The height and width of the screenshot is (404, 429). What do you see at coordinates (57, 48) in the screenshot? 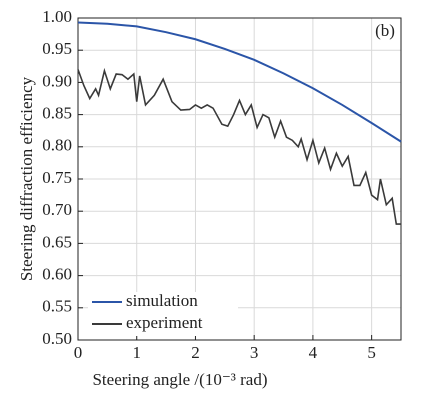
I see `y-tick-label: 0.95` at bounding box center [57, 48].